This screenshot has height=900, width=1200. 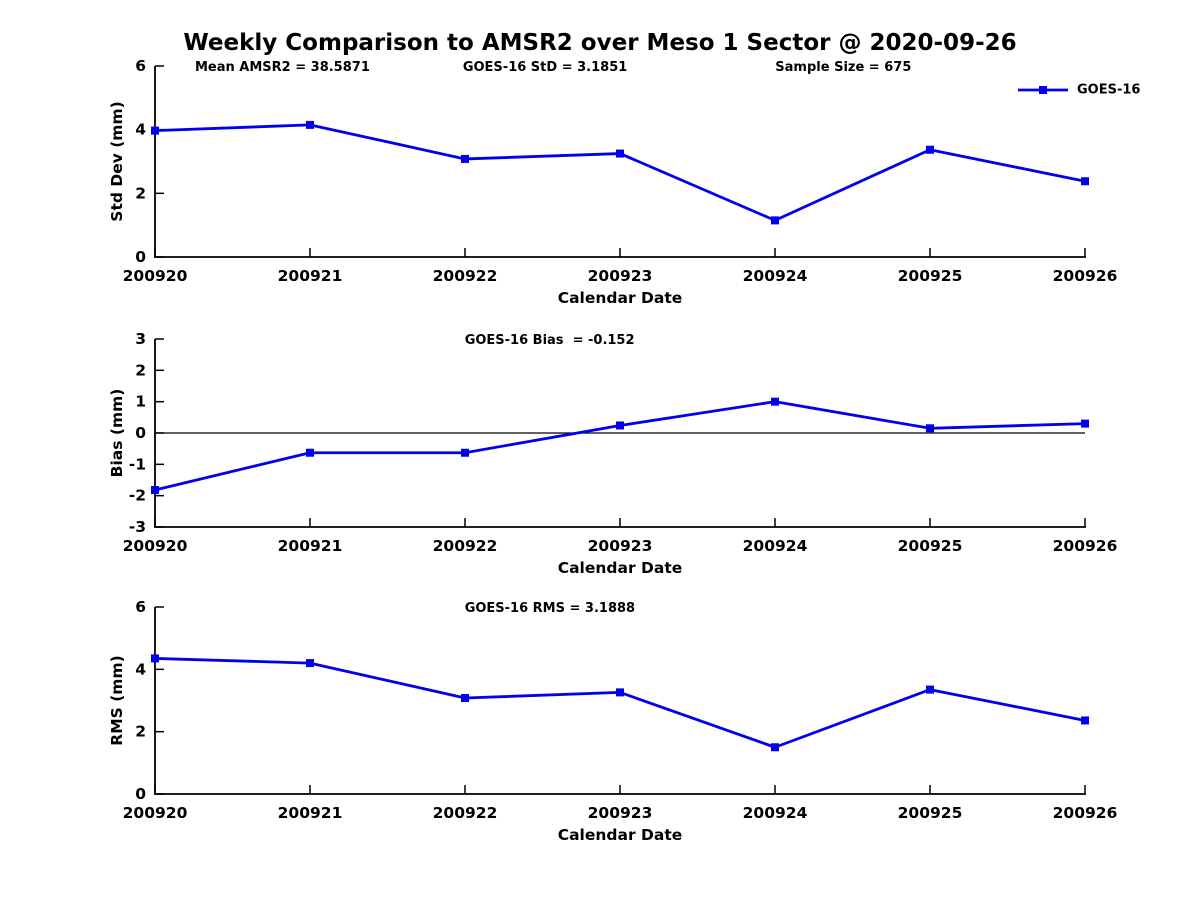 What do you see at coordinates (117, 161) in the screenshot?
I see `y-axis-label: Std Dev (mm)` at bounding box center [117, 161].